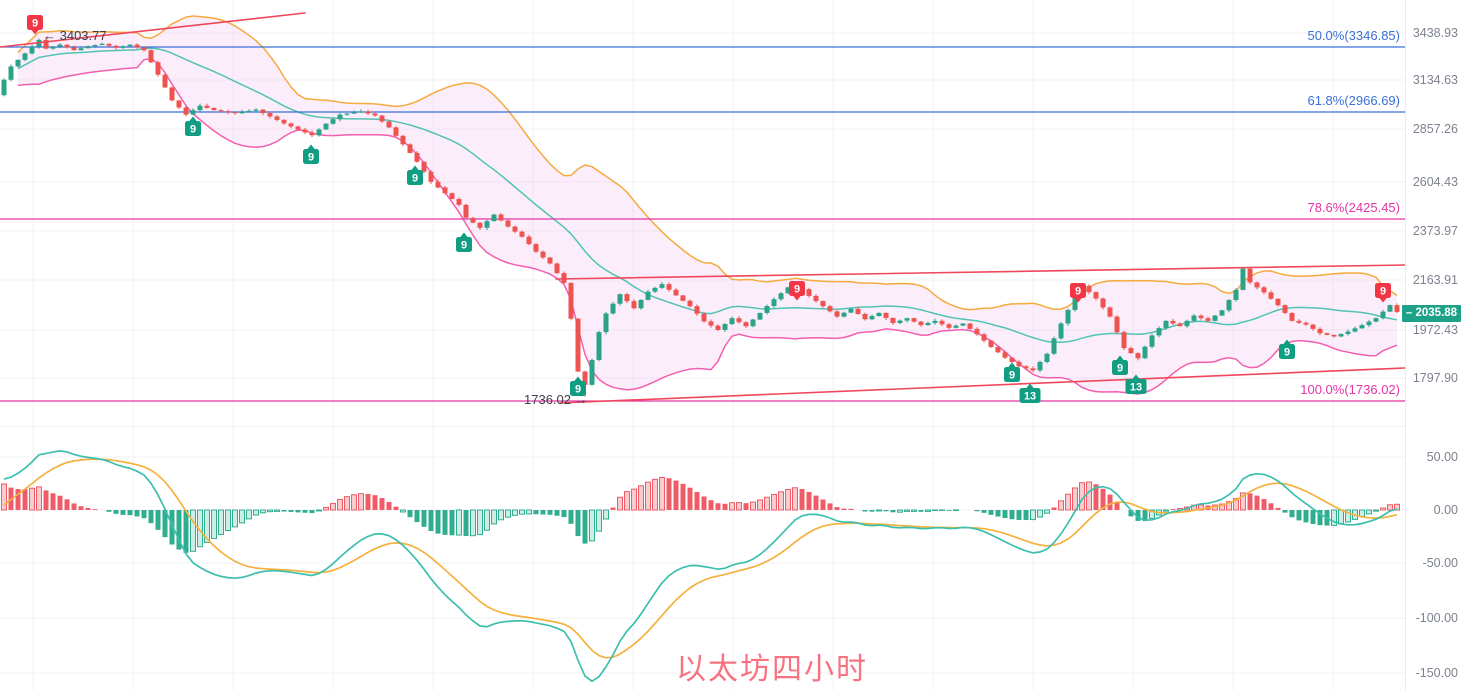 The width and height of the screenshot is (1461, 690). I want to click on fib-level-label: 78.6%(2425.45), so click(1353, 207).